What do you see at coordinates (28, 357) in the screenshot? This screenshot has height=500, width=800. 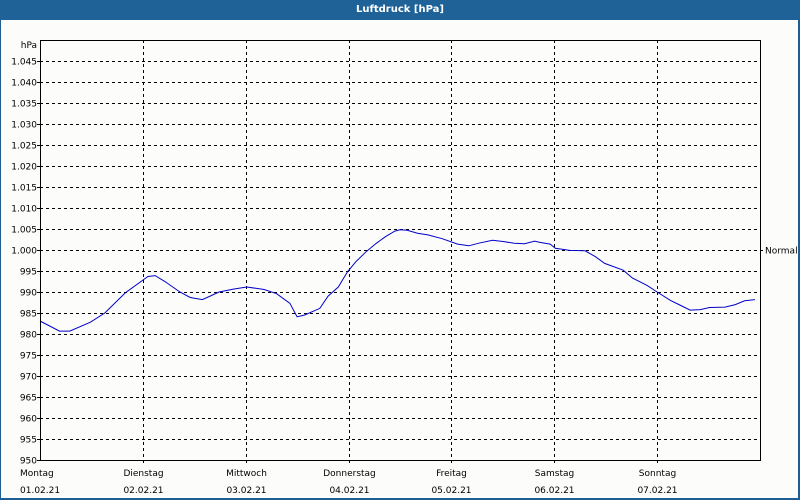 I see `y-tick-label: 975` at bounding box center [28, 357].